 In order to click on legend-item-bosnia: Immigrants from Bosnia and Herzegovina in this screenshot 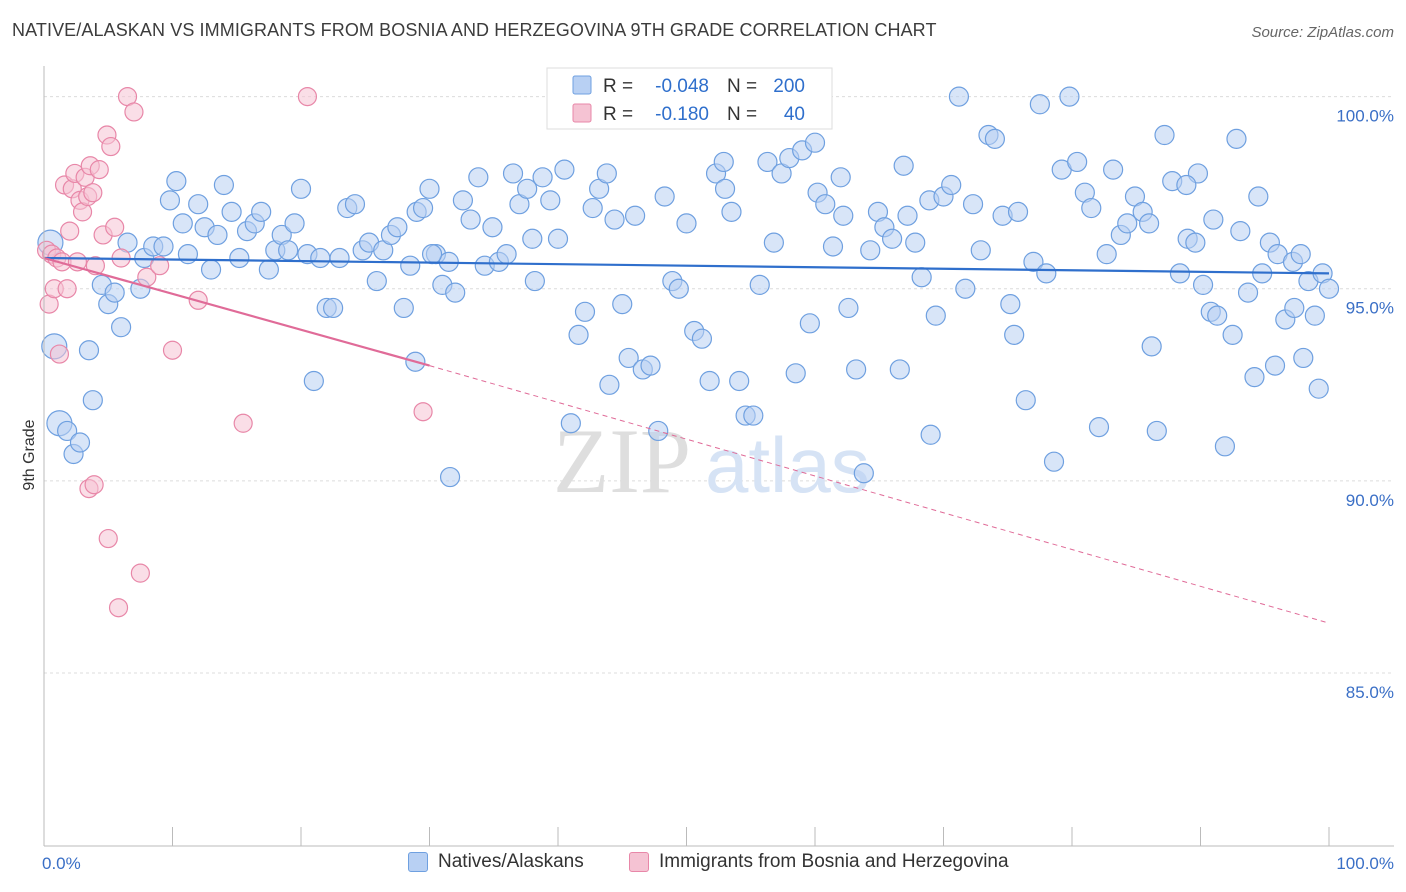, I will do `click(819, 862)`.